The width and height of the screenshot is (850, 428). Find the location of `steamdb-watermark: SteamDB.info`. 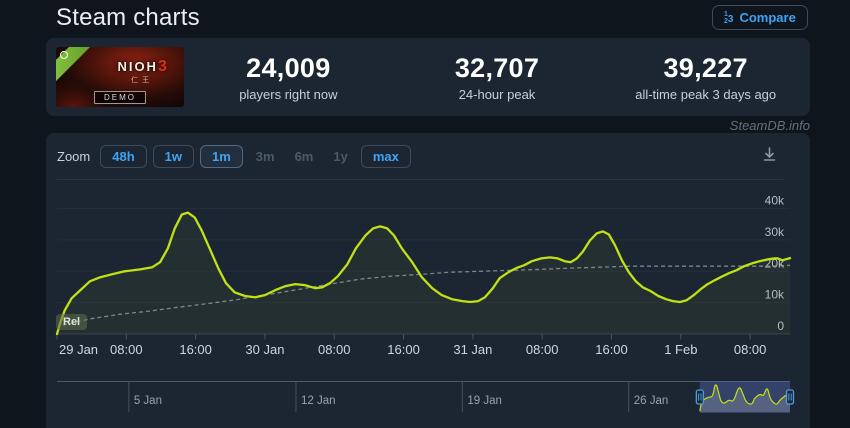

steamdb-watermark: SteamDB.info is located at coordinates (769, 125).